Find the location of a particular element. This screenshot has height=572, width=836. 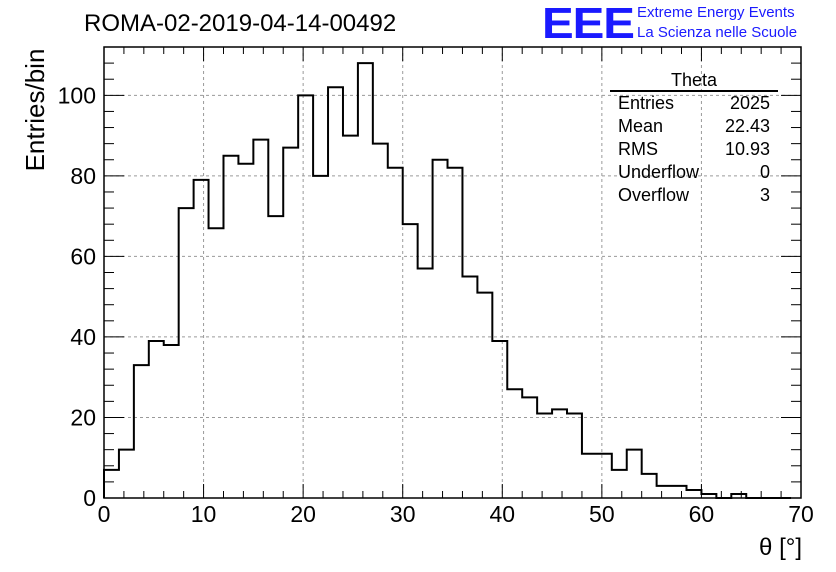

y-tick-label: 40 is located at coordinates (83, 337).